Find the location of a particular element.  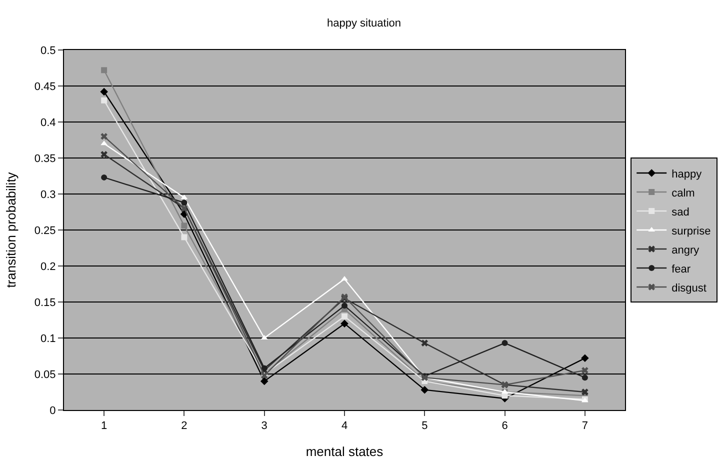

legend-label: sad is located at coordinates (681, 212).